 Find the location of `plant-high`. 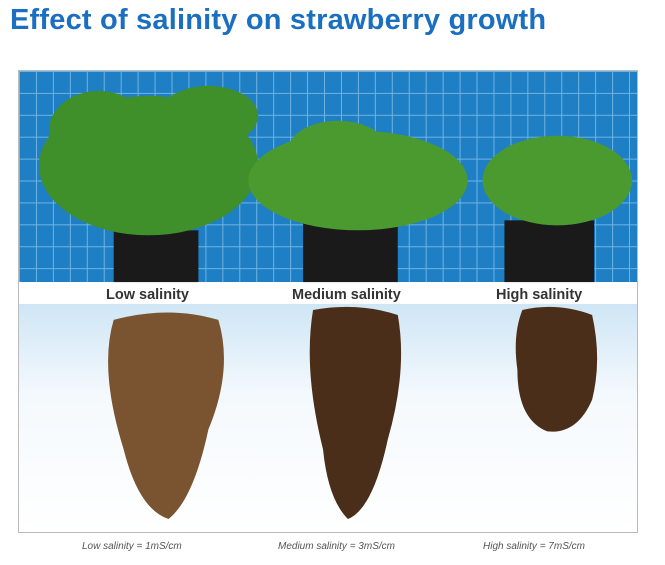

plant-high is located at coordinates (557, 180).